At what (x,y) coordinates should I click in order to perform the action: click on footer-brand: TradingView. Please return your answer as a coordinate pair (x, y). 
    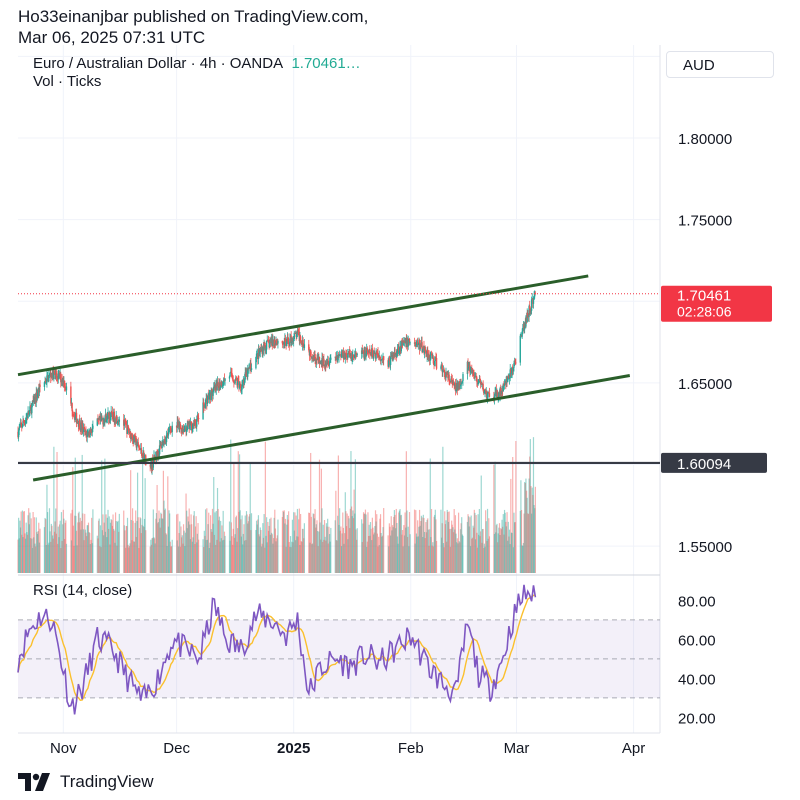
    Looking at the image, I should click on (107, 781).